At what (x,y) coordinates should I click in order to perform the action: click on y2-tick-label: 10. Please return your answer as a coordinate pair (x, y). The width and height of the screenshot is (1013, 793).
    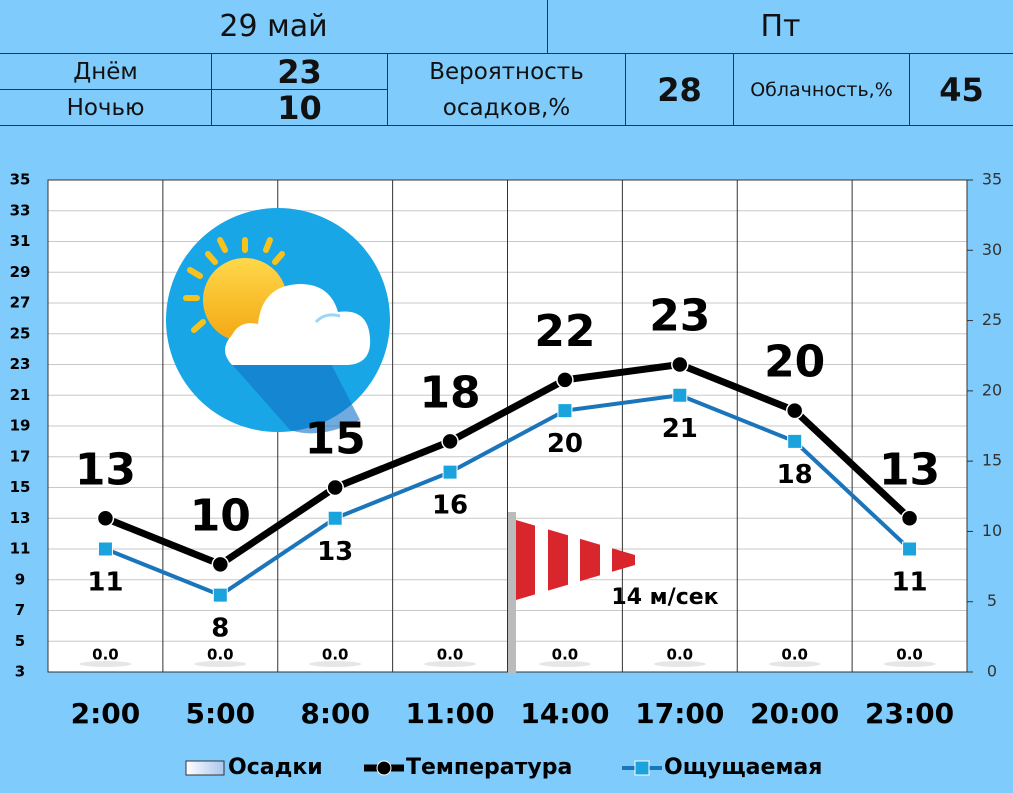
    Looking at the image, I should click on (992, 530).